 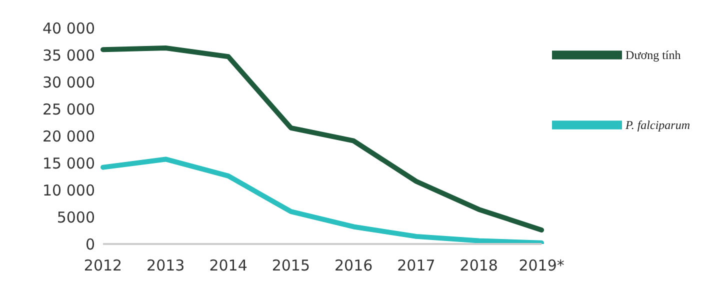 What do you see at coordinates (68, 55) in the screenshot?
I see `y-tick-label: 35 000` at bounding box center [68, 55].